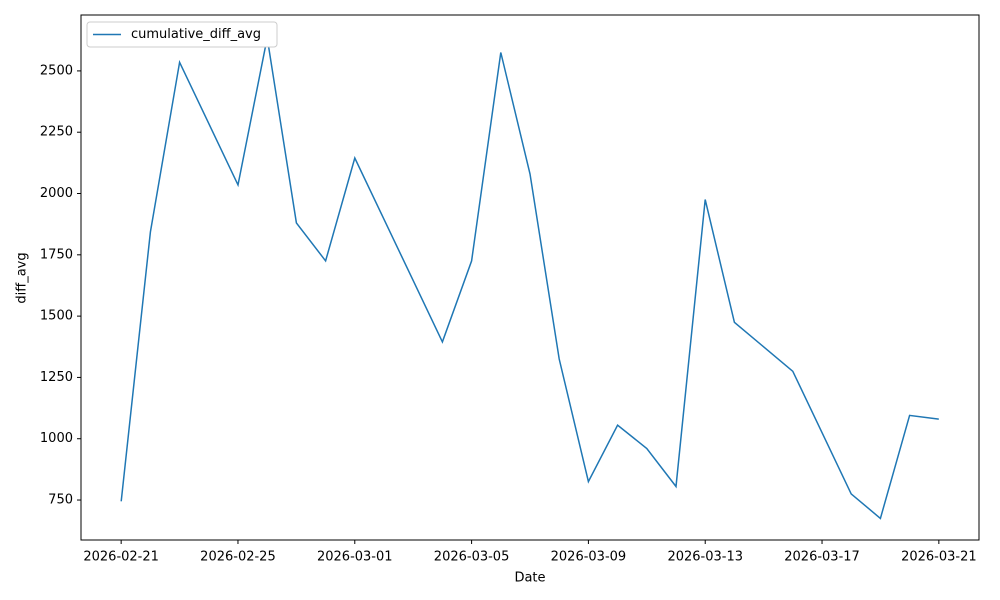 This screenshot has width=1000, height=600. Describe the element at coordinates (56, 70) in the screenshot. I see `y-tick-label: 2500` at that location.